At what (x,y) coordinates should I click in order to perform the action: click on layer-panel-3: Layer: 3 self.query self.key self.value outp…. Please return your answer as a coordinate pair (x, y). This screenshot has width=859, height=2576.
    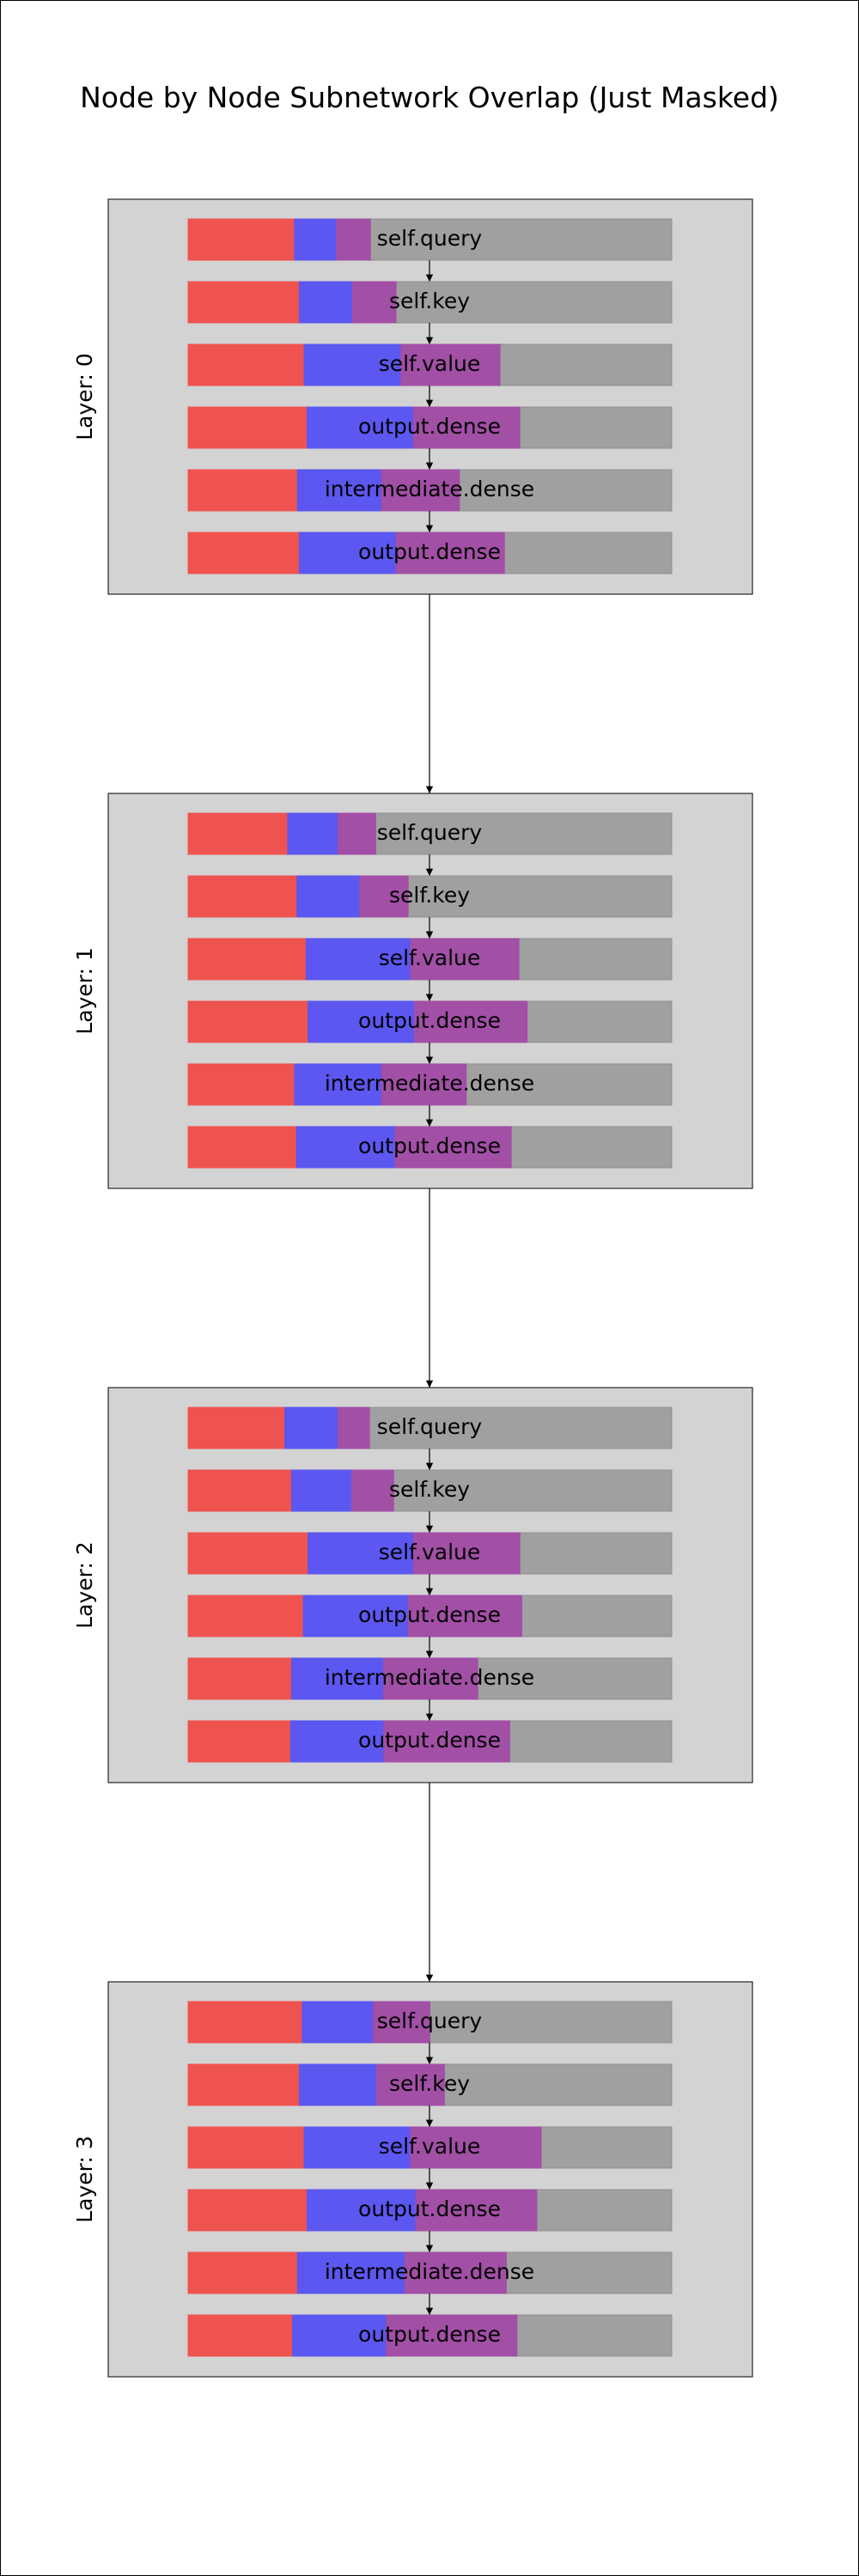
    Looking at the image, I should click on (412, 2179).